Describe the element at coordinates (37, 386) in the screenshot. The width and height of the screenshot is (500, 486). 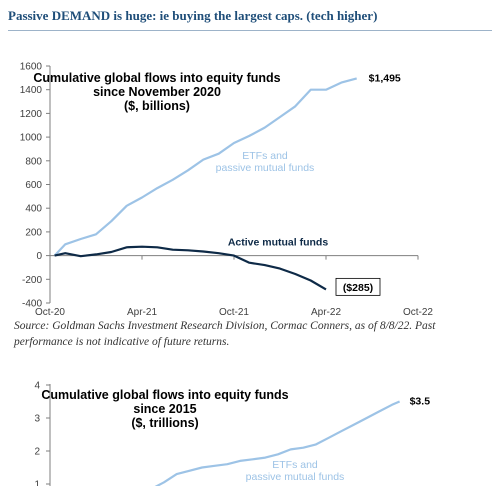
I see `y-tick-label: 4` at that location.